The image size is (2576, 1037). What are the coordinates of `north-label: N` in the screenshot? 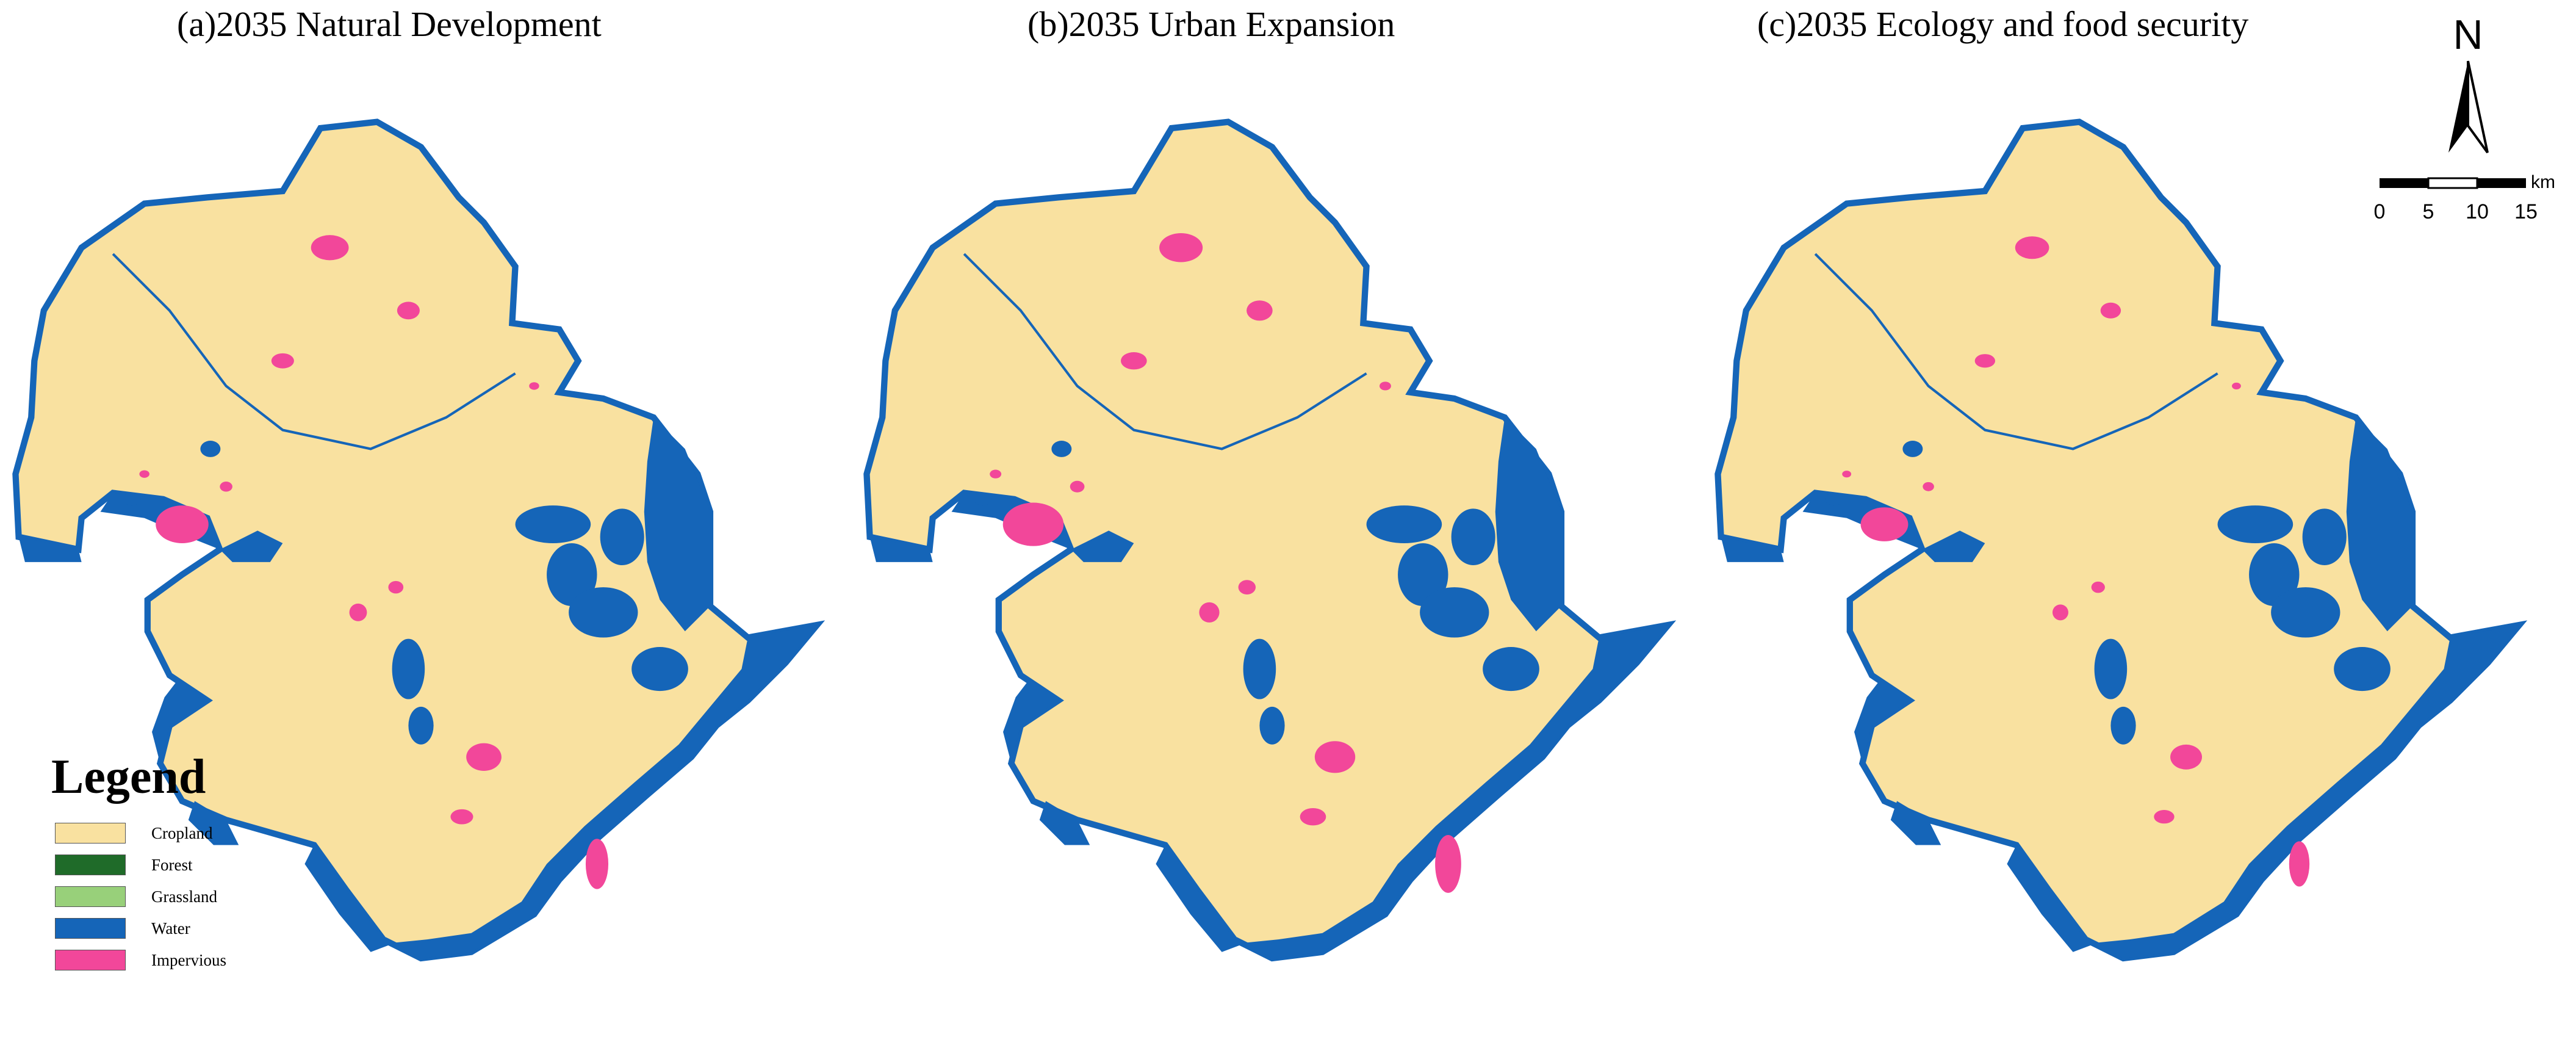 It's located at (2468, 35).